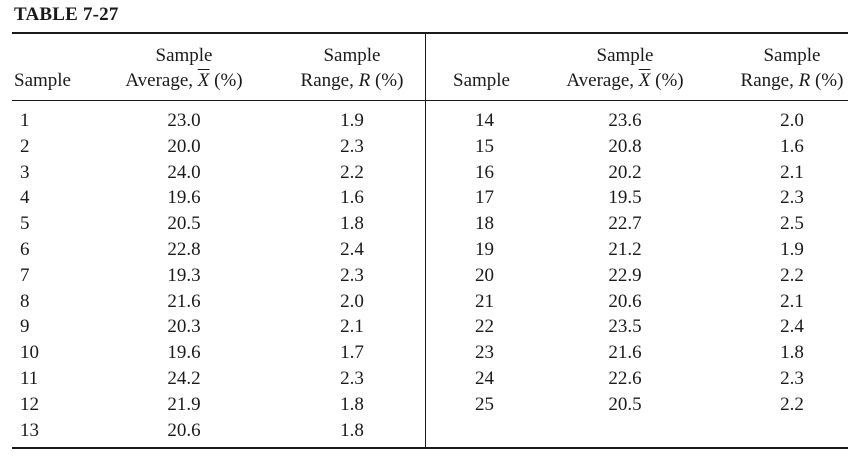 The image size is (860, 457). Describe the element at coordinates (625, 249) in the screenshot. I see `cell-average: 21.2` at that location.